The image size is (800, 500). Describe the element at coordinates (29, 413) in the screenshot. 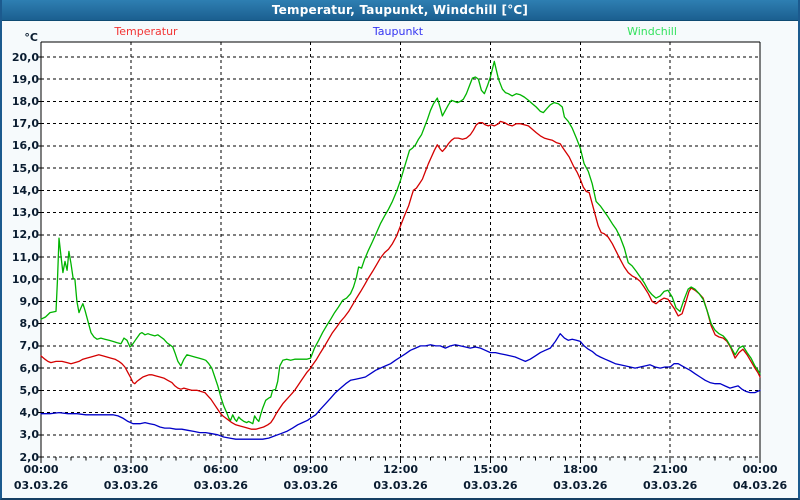

I see `y-axis-label: 4,0` at that location.